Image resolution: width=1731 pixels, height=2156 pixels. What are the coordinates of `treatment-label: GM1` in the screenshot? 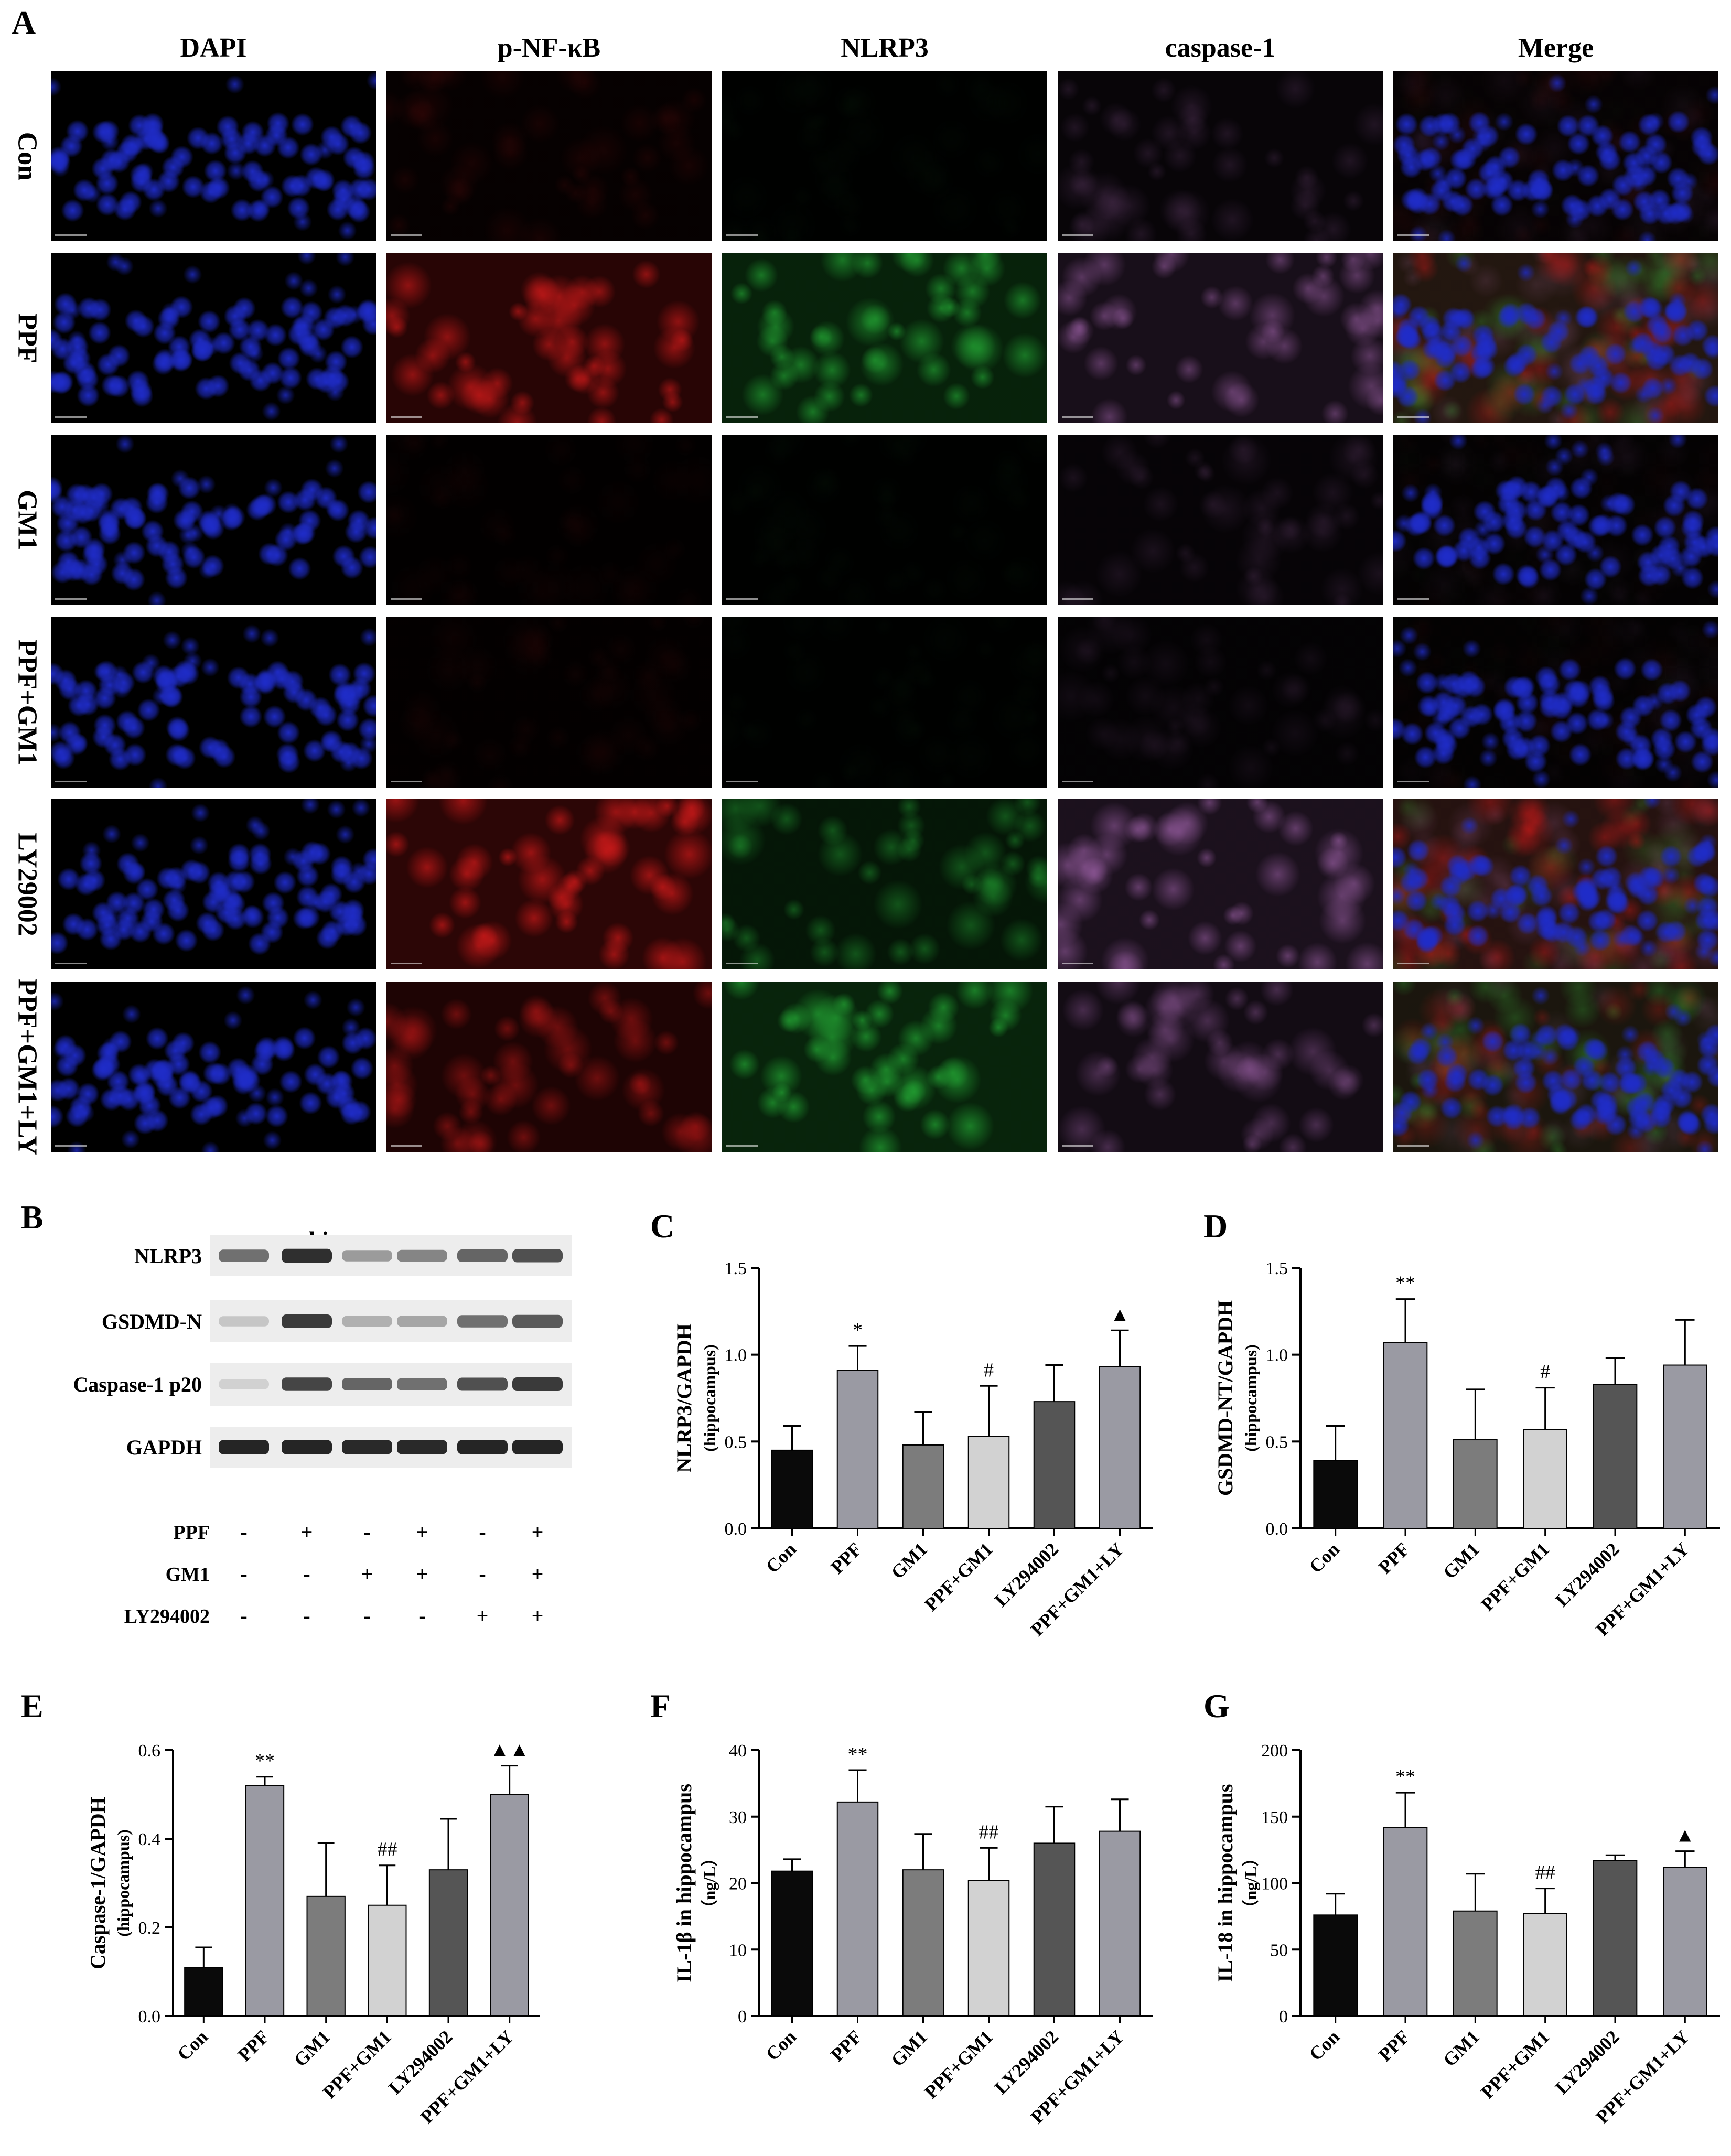 It's located at (188, 1575).